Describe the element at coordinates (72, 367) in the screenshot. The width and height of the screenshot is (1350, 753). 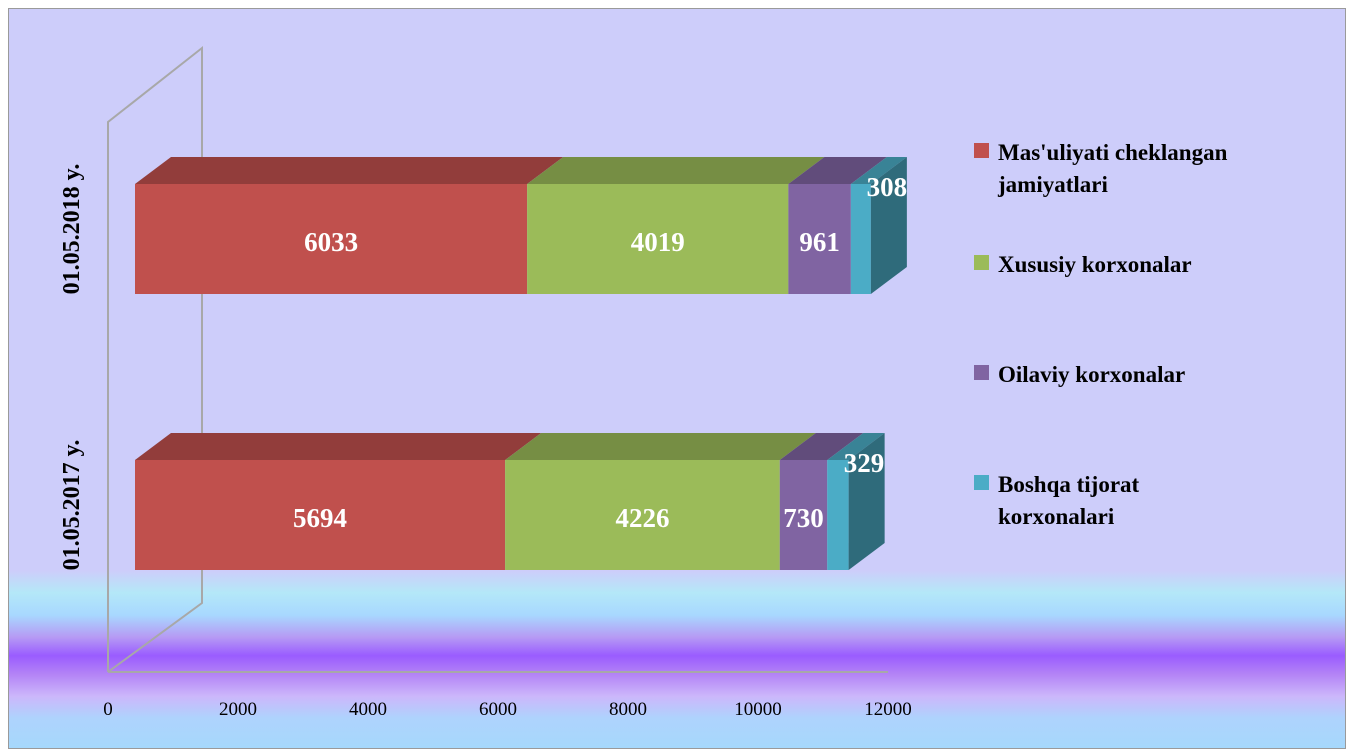
I see `category-labels: 01.05.2017 y. 01.05.2018 y.` at that location.